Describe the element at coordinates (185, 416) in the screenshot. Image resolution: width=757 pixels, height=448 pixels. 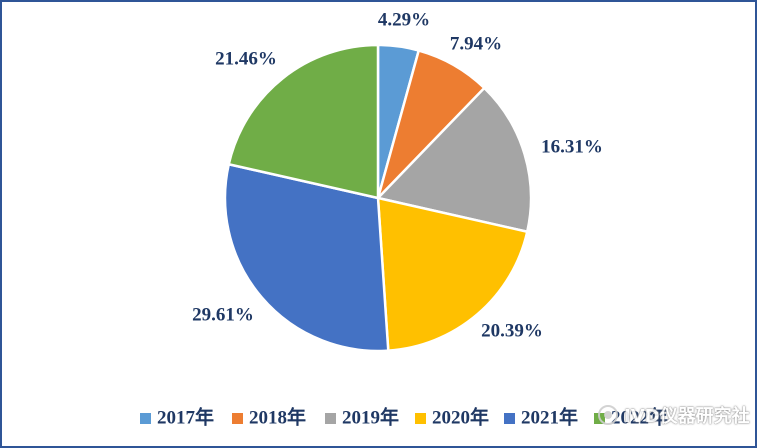
I see `legend-label-2017年: 2017年` at that location.